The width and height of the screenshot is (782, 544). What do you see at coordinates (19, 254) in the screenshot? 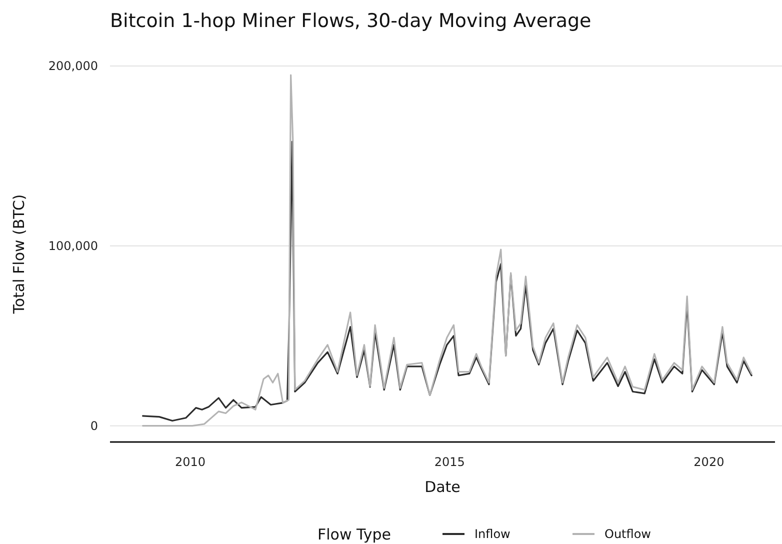
I see `y-axis-title: Total Flow (BTC)` at bounding box center [19, 254].